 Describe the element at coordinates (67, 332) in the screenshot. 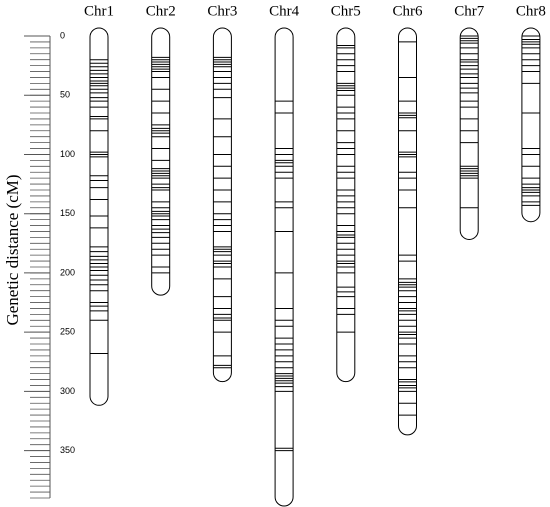

I see `y-tick-label: 250` at that location.